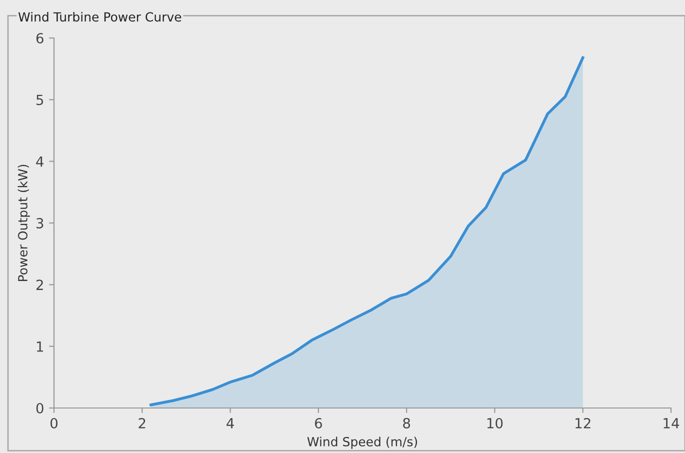  Describe the element at coordinates (24, 223) in the screenshot. I see `y-axis-title: Power Output (kW)` at that location.